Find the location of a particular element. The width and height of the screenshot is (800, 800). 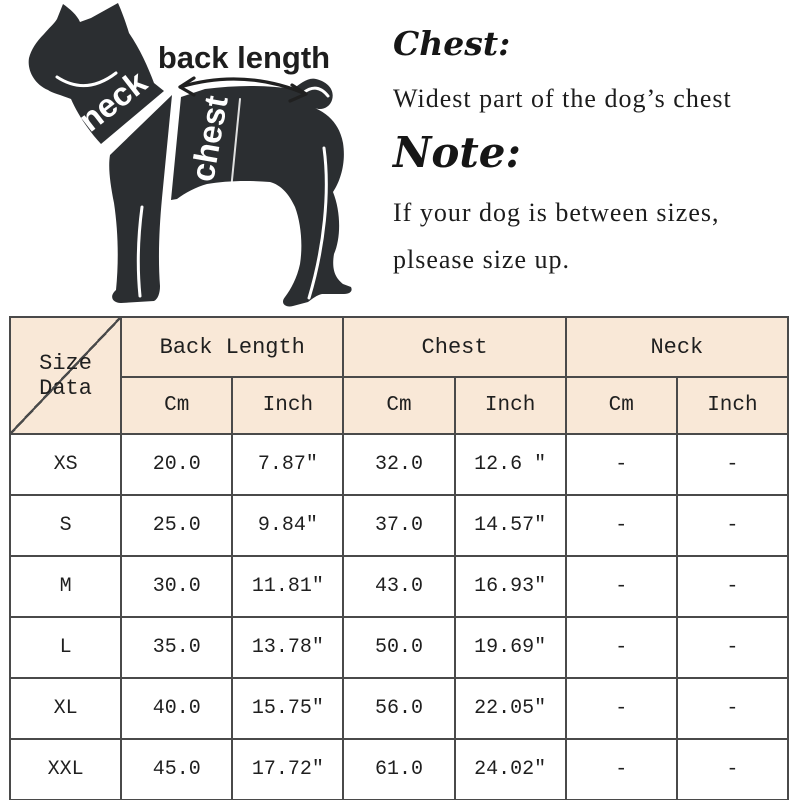

value-cell: 9.84″ is located at coordinates (288, 525).